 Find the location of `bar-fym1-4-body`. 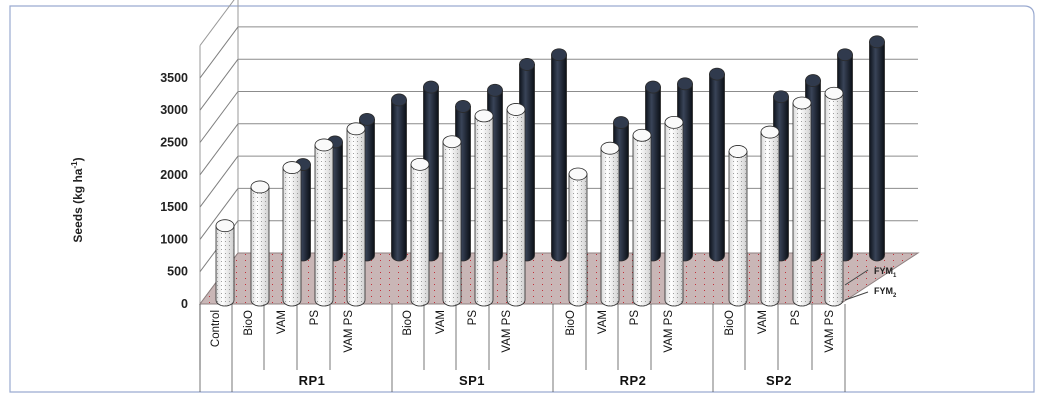

bar-fym1-4-body is located at coordinates (399, 180).